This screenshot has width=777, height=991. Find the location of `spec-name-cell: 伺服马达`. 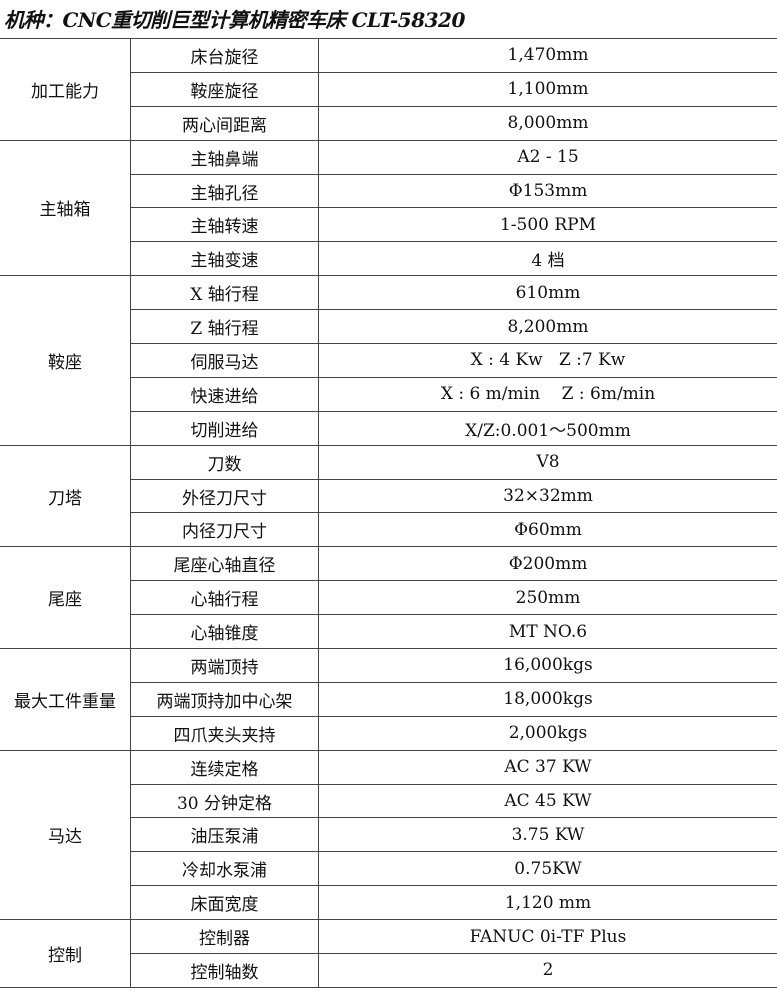

spec-name-cell: 伺服马达 is located at coordinates (224, 360).